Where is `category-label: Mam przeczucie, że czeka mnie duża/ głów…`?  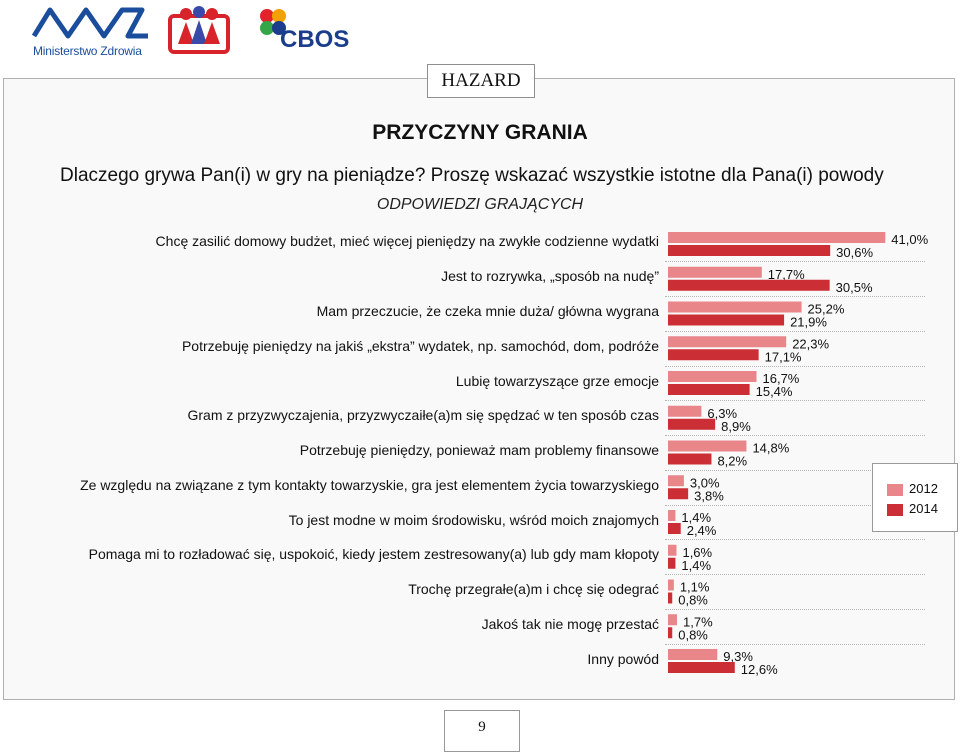
category-label: Mam przeczucie, że czeka mnie duża/ głów… is located at coordinates (487, 311).